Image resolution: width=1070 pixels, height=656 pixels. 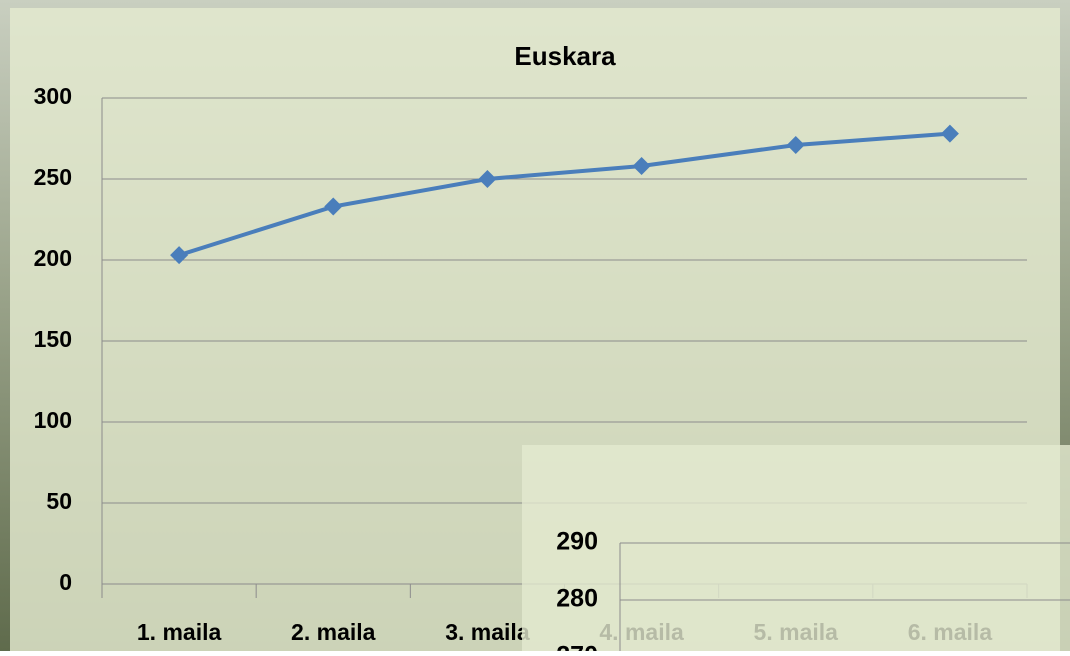 I want to click on inset-chart: 270 280 290, so click(x=813, y=589).